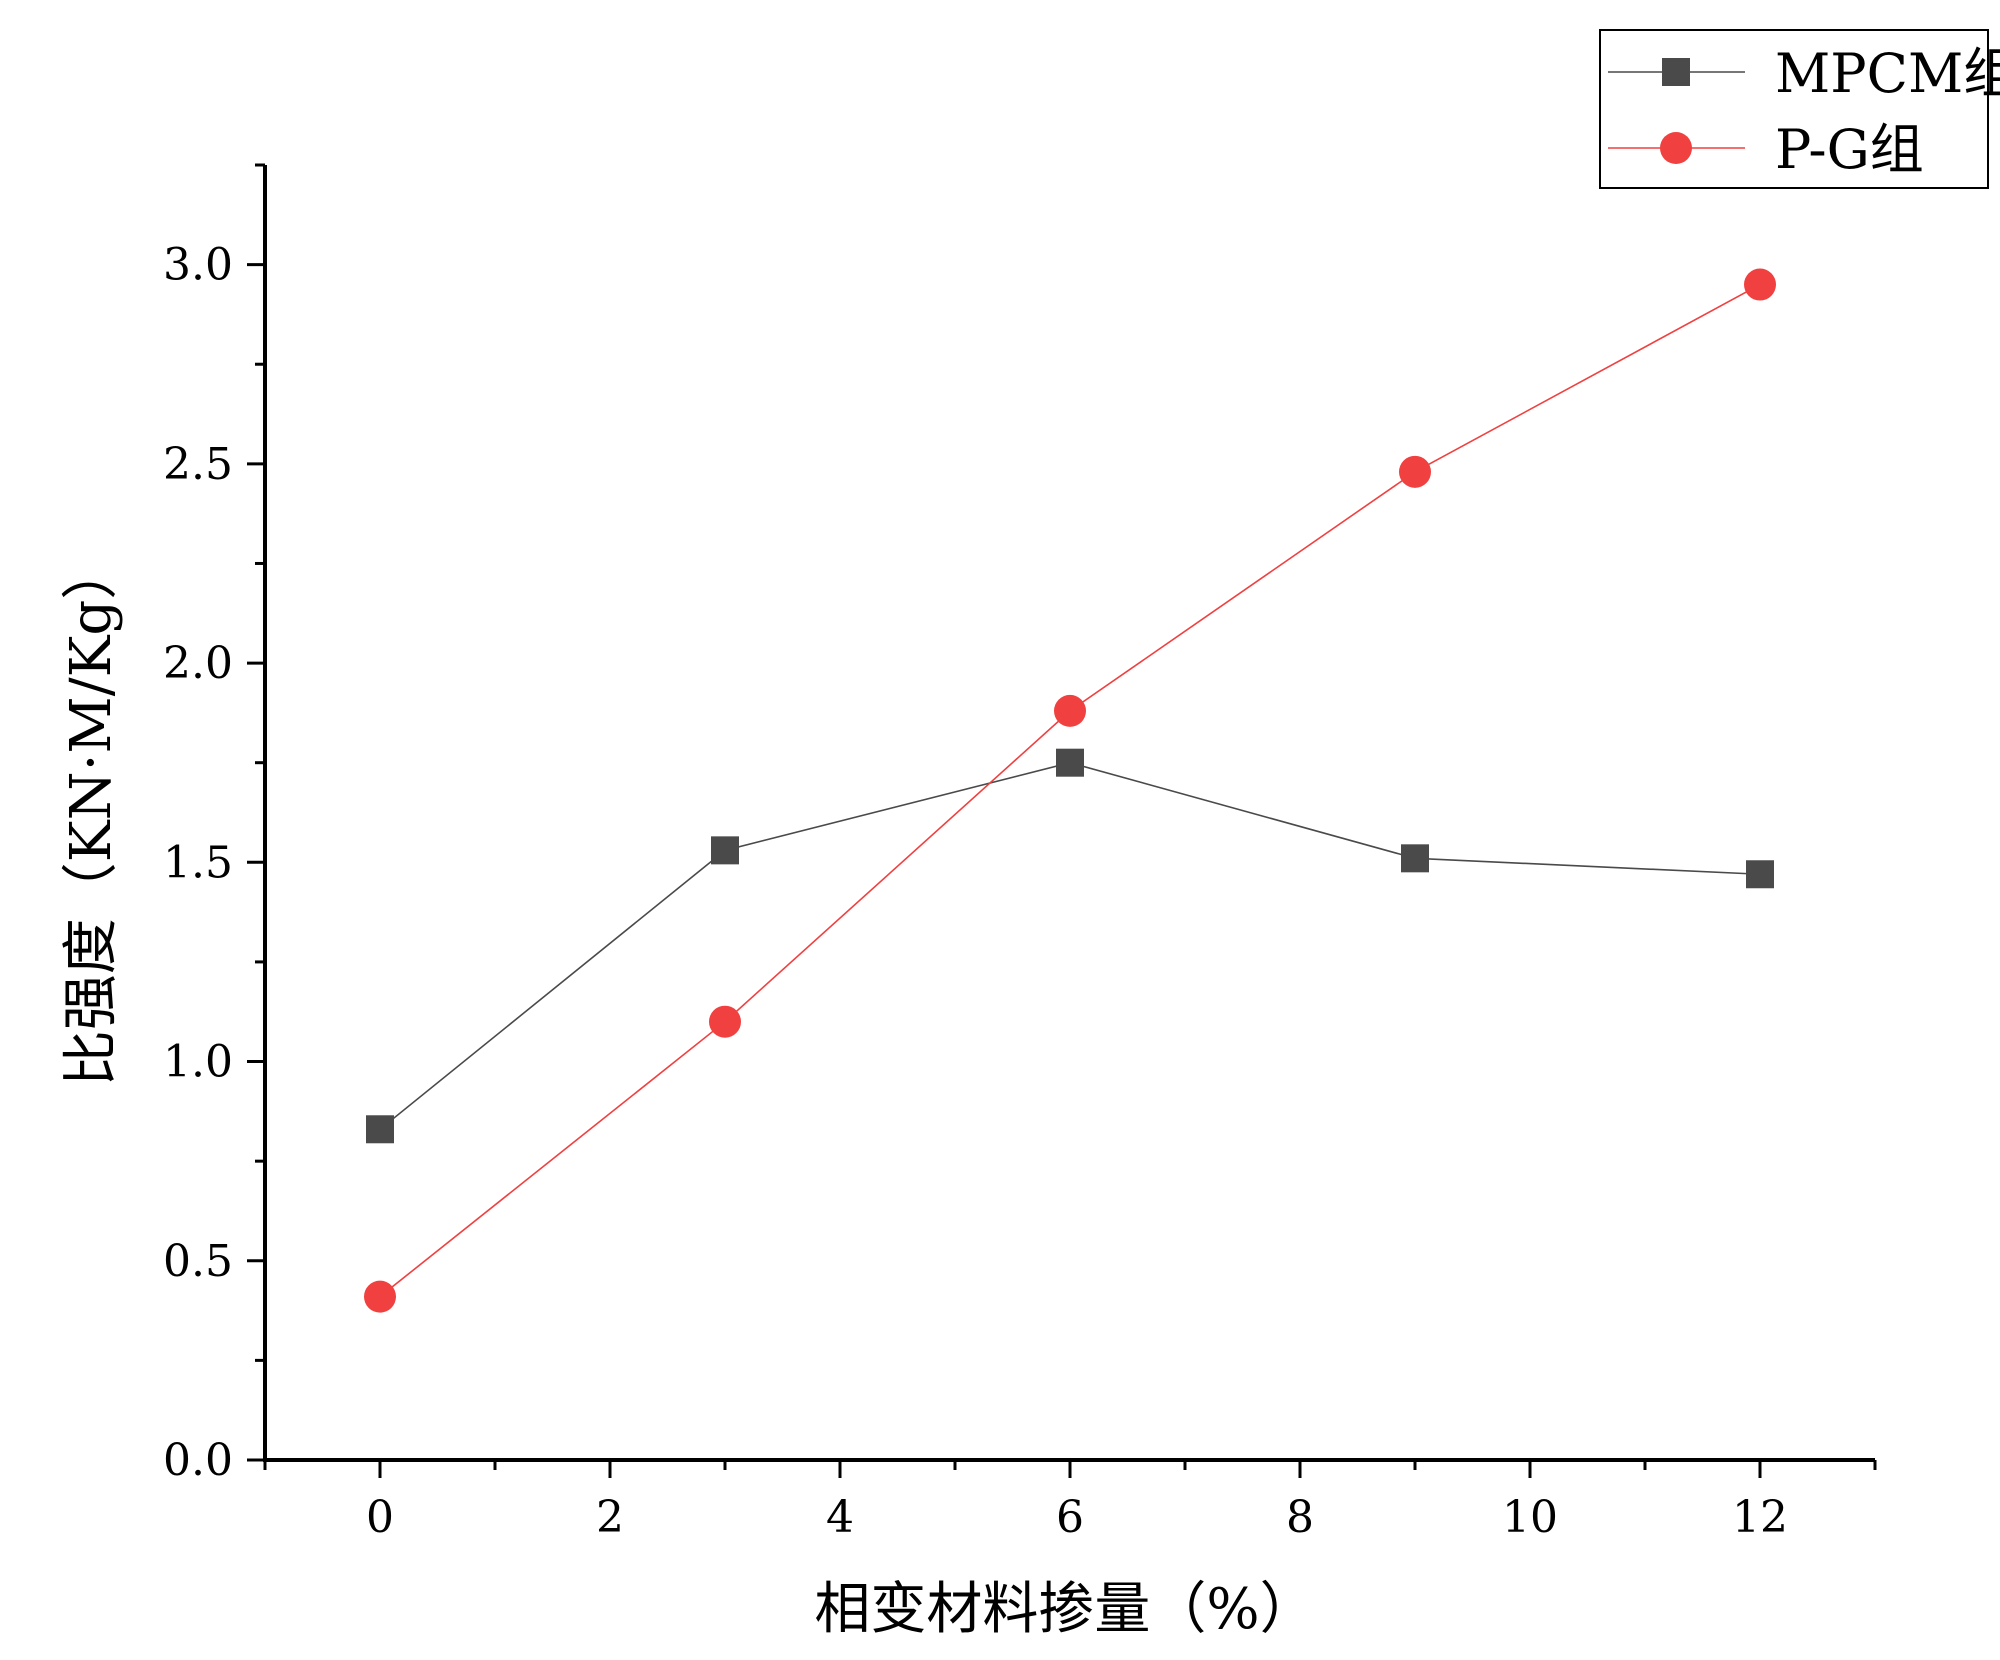  Describe the element at coordinates (198, 464) in the screenshot. I see `y-tick-label: 2.5` at that location.